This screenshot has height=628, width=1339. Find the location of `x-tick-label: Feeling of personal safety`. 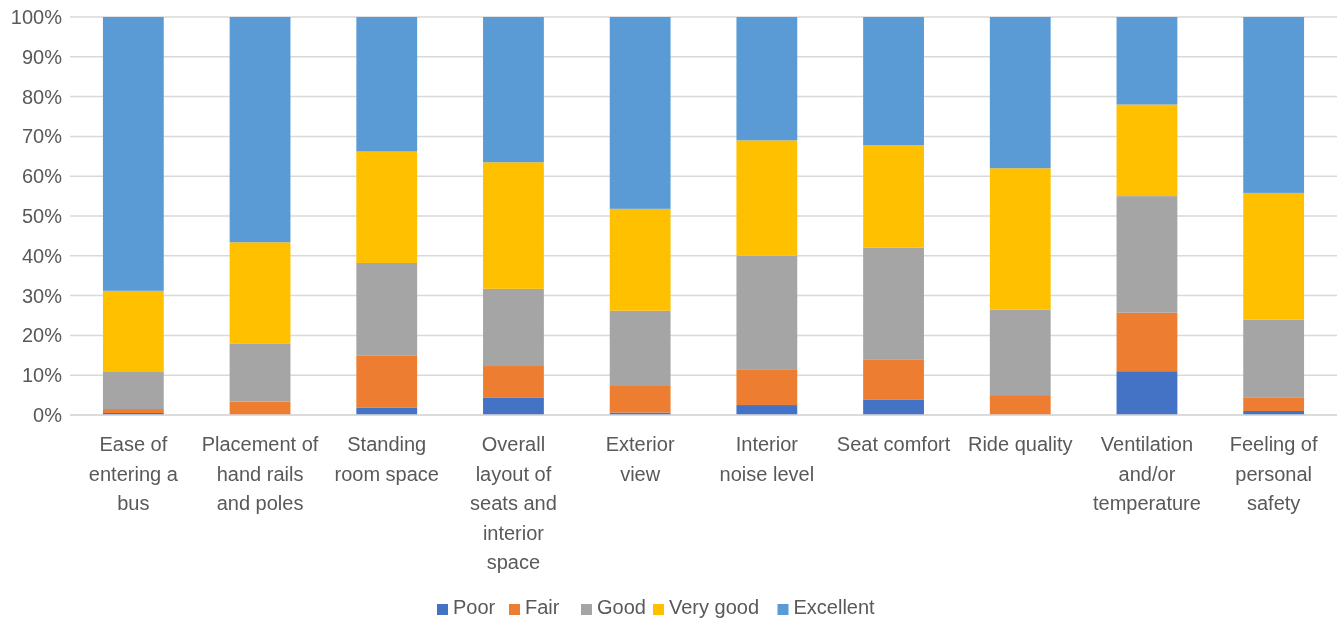

x-tick-label: Feeling of personal safety is located at coordinates (1273, 473).